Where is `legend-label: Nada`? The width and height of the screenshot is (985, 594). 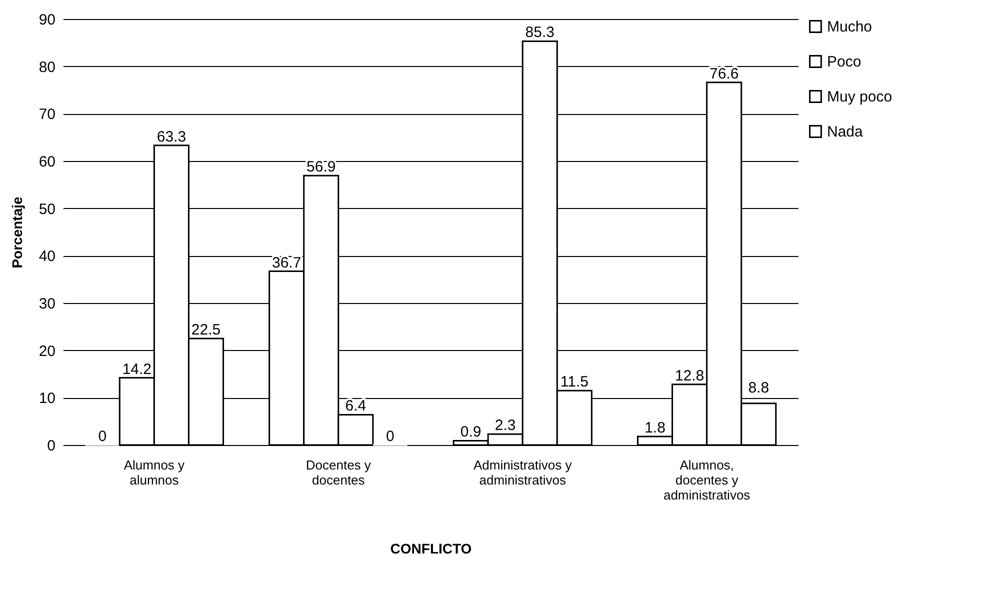 legend-label: Nada is located at coordinates (845, 132).